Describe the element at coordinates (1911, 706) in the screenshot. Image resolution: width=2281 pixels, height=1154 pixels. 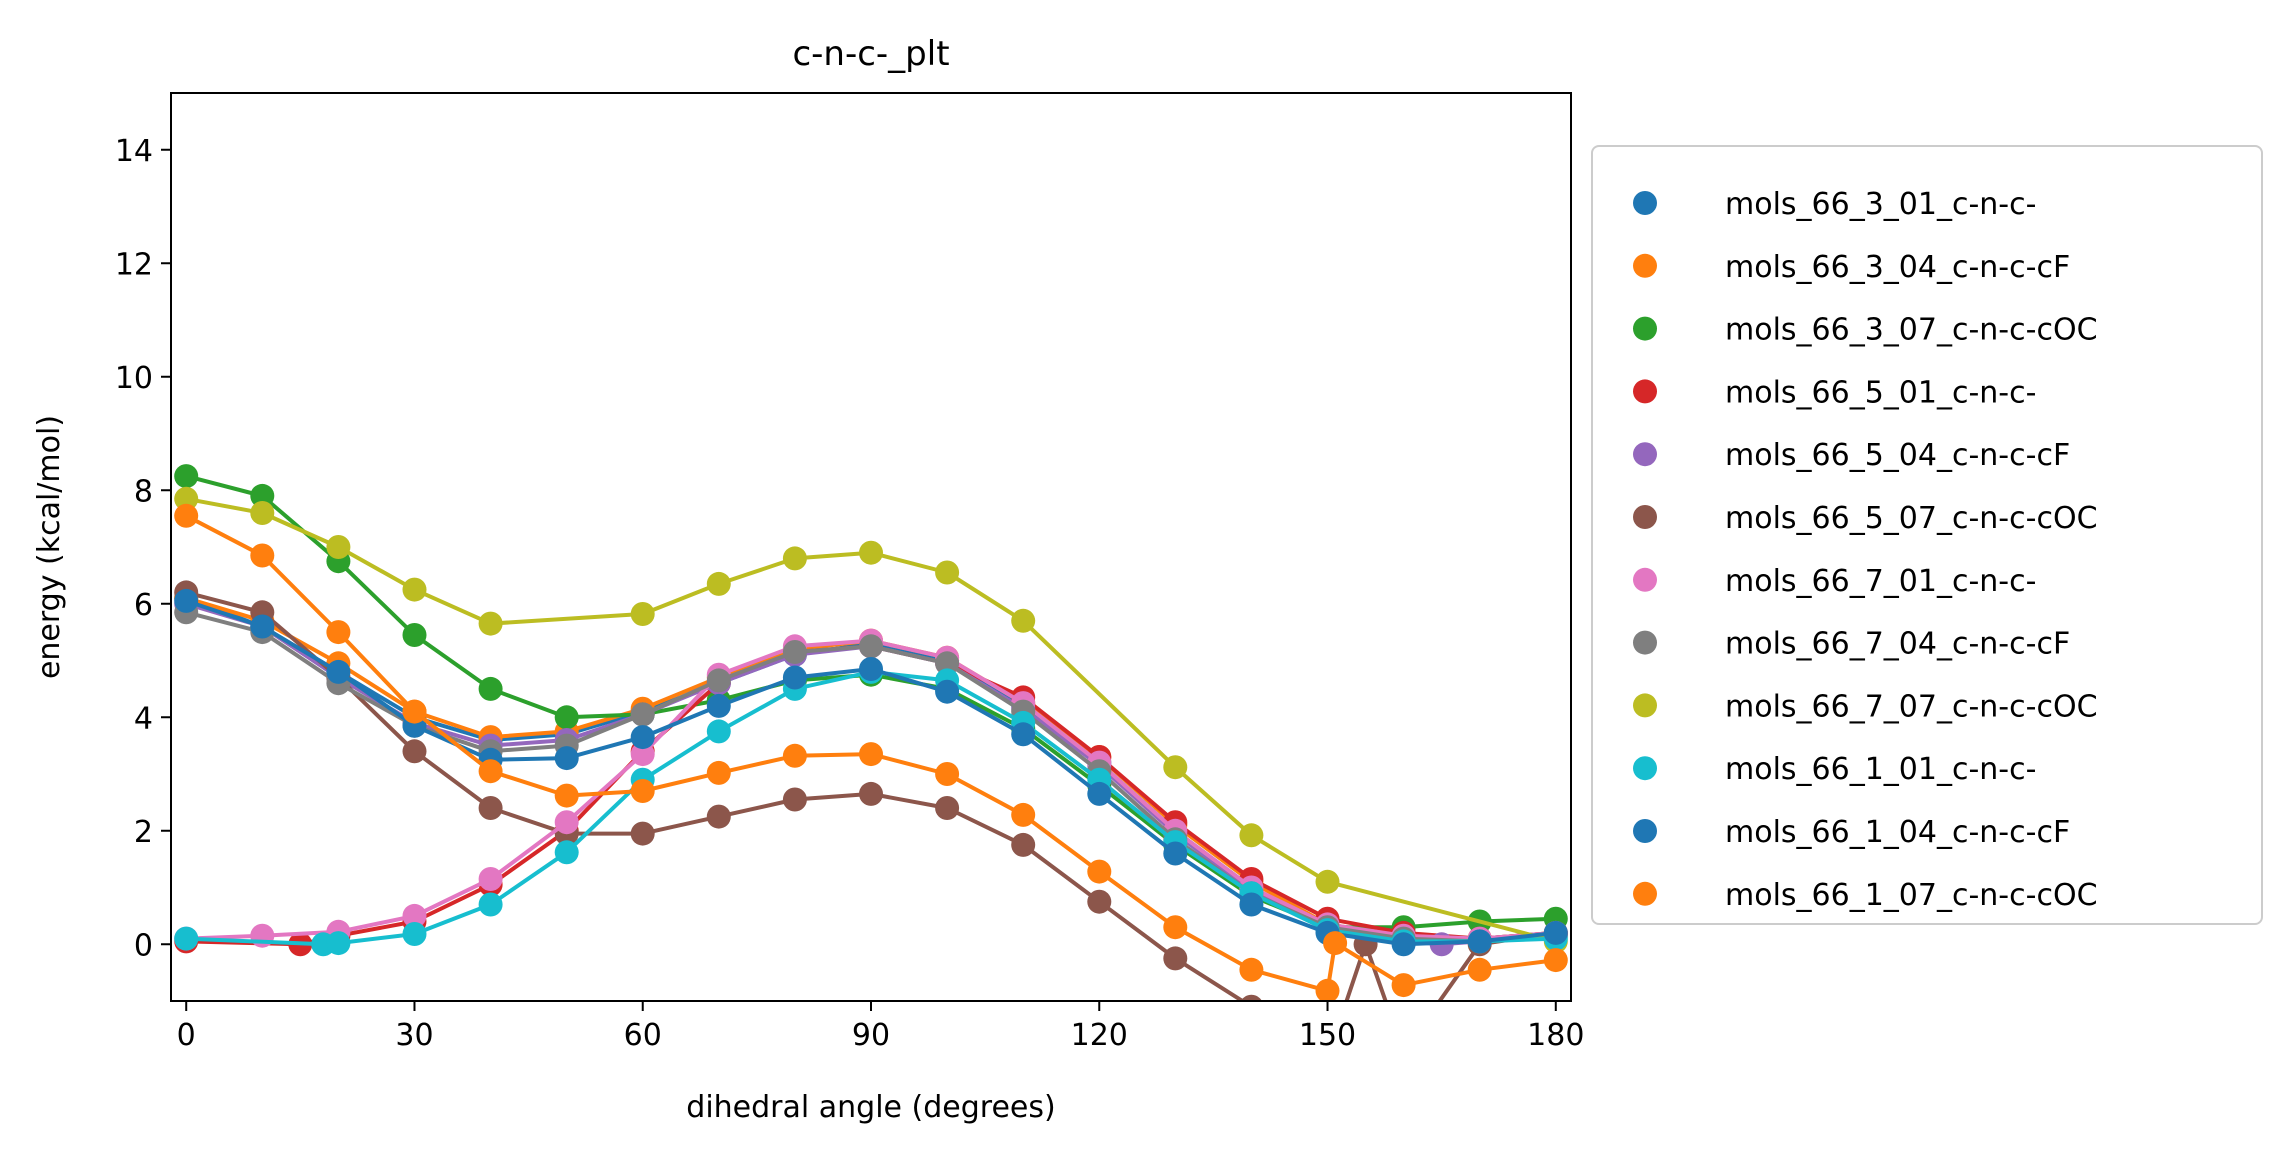
I see `legend-label: mols_66_7_07_c-n-c-cOC` at that location.